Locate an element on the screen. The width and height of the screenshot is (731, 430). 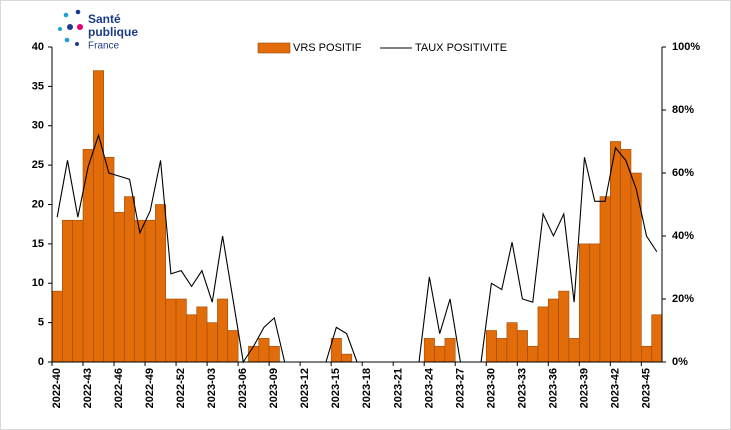
x-tick-label: 2023-15 is located at coordinates (336, 388).